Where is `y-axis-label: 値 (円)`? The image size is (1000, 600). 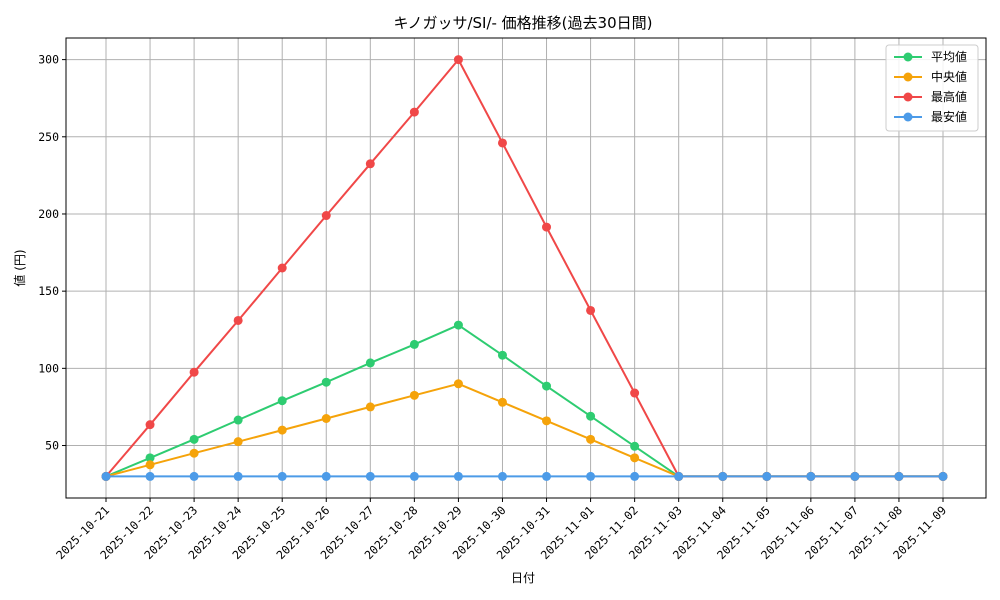 y-axis-label: 値 (円) is located at coordinates (19, 267).